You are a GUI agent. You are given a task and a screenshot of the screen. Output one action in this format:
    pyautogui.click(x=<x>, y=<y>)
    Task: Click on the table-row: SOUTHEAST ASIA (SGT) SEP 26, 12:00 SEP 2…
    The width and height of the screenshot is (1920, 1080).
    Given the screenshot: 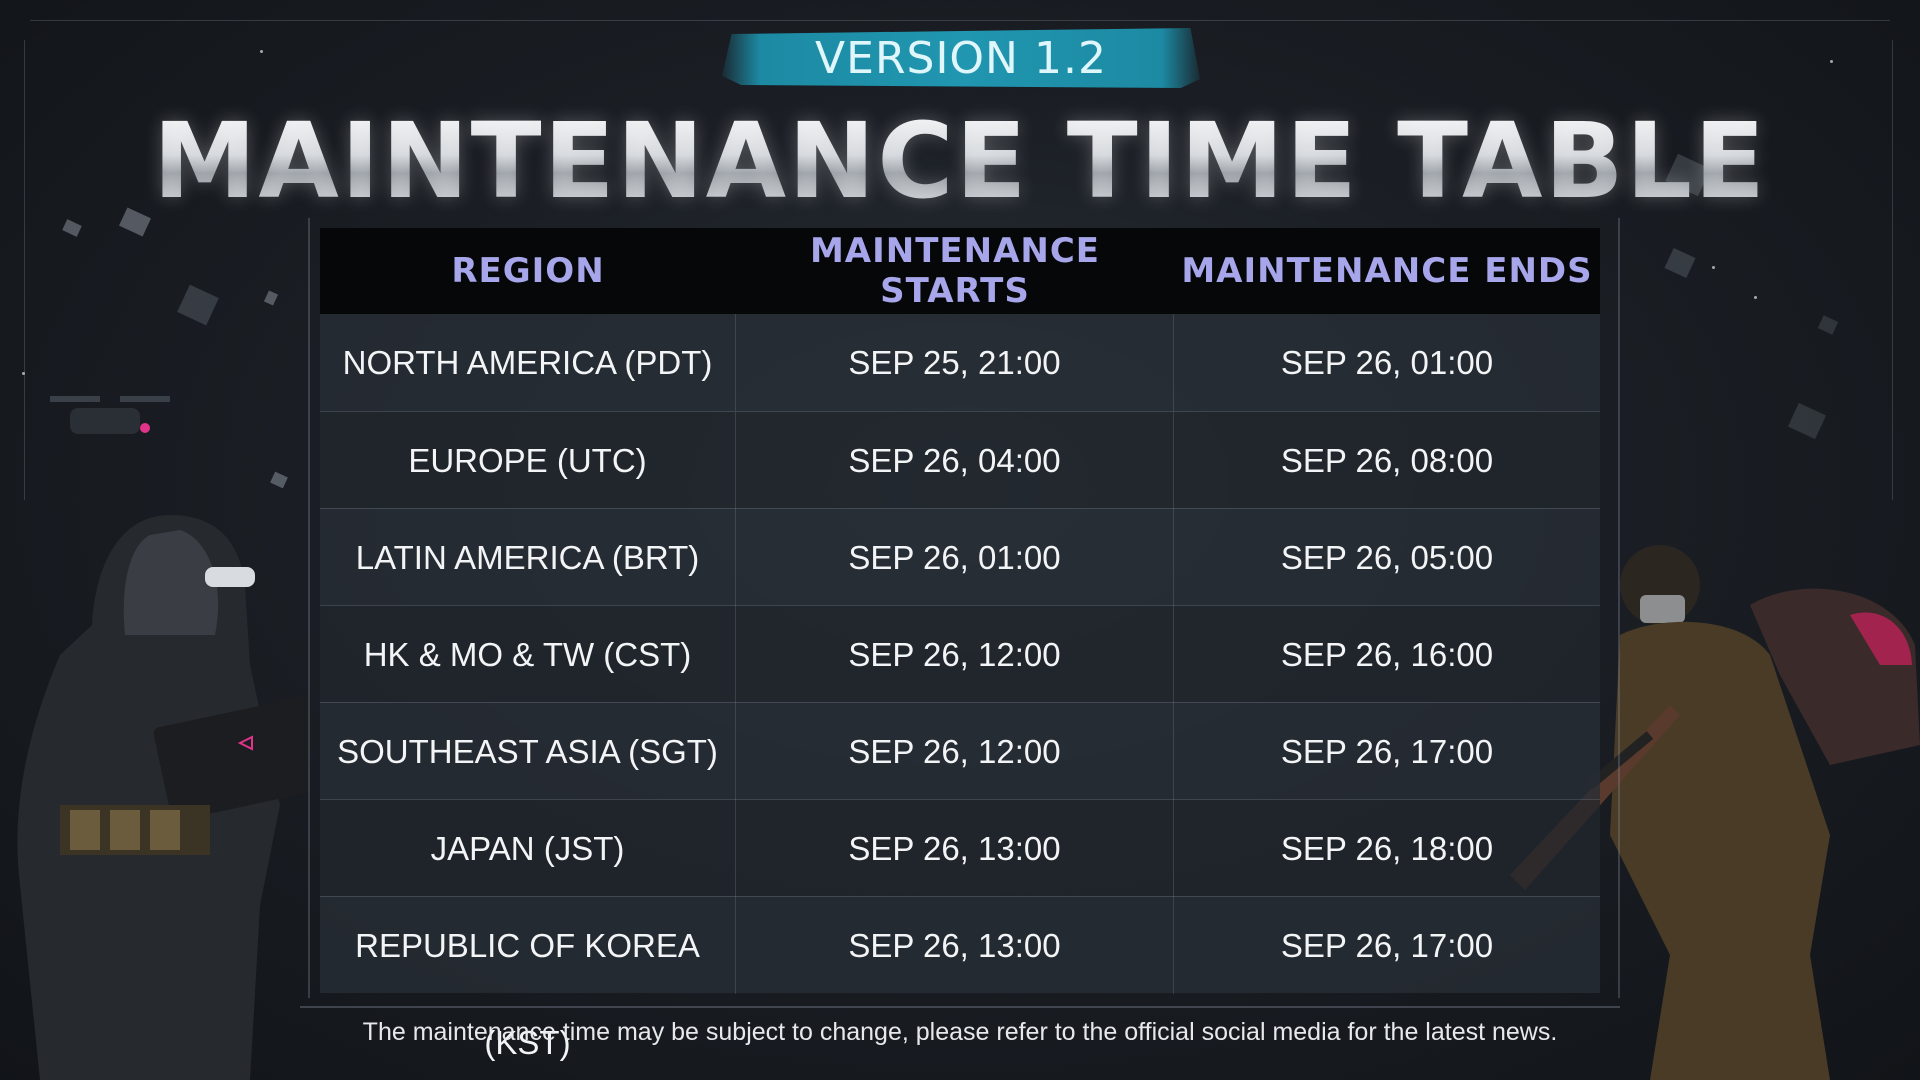 What is the action you would take?
    pyautogui.click(x=960, y=751)
    